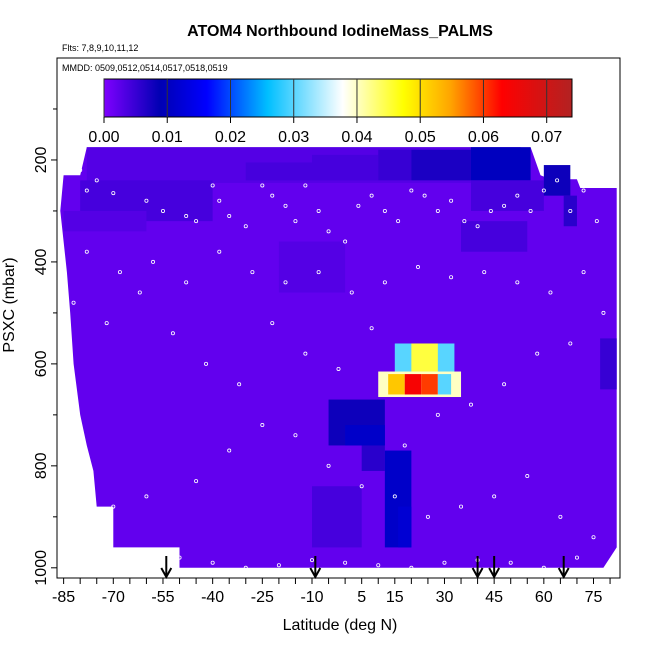 Image resolution: width=650 pixels, height=650 pixels. Describe the element at coordinates (494, 597) in the screenshot. I see `x-tick-label: 45` at that location.